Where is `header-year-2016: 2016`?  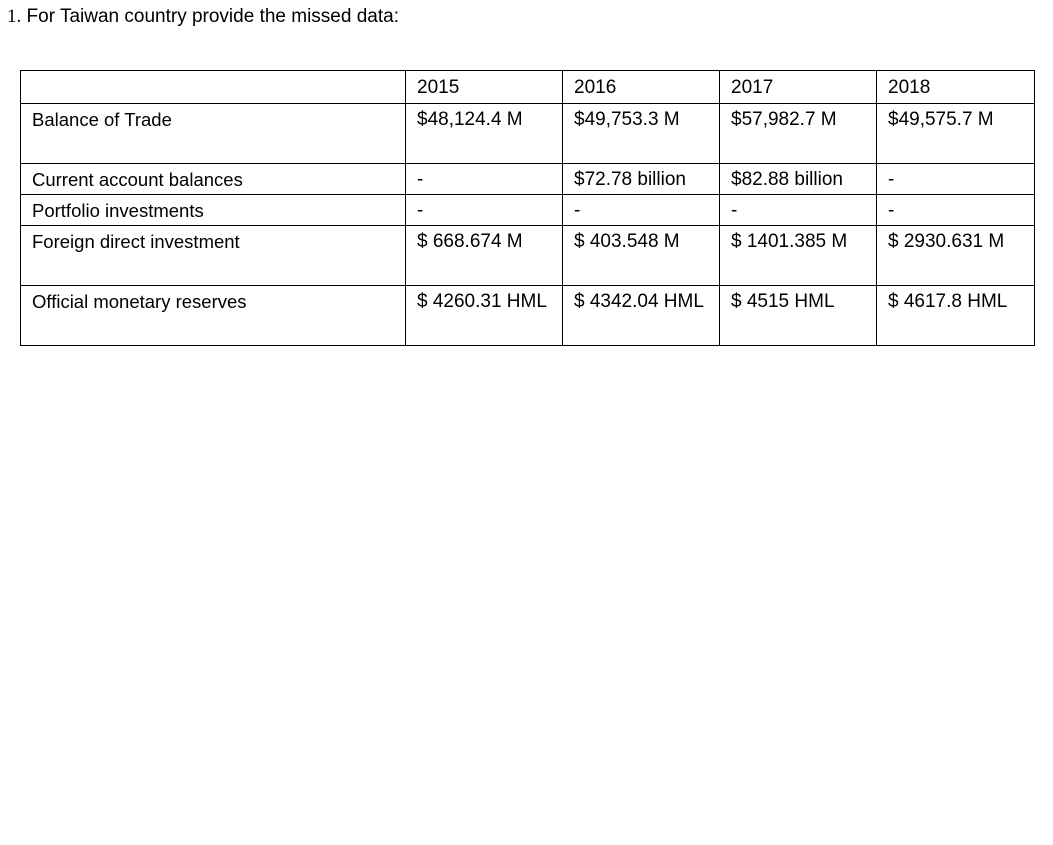
header-year-2016: 2016 is located at coordinates (641, 87).